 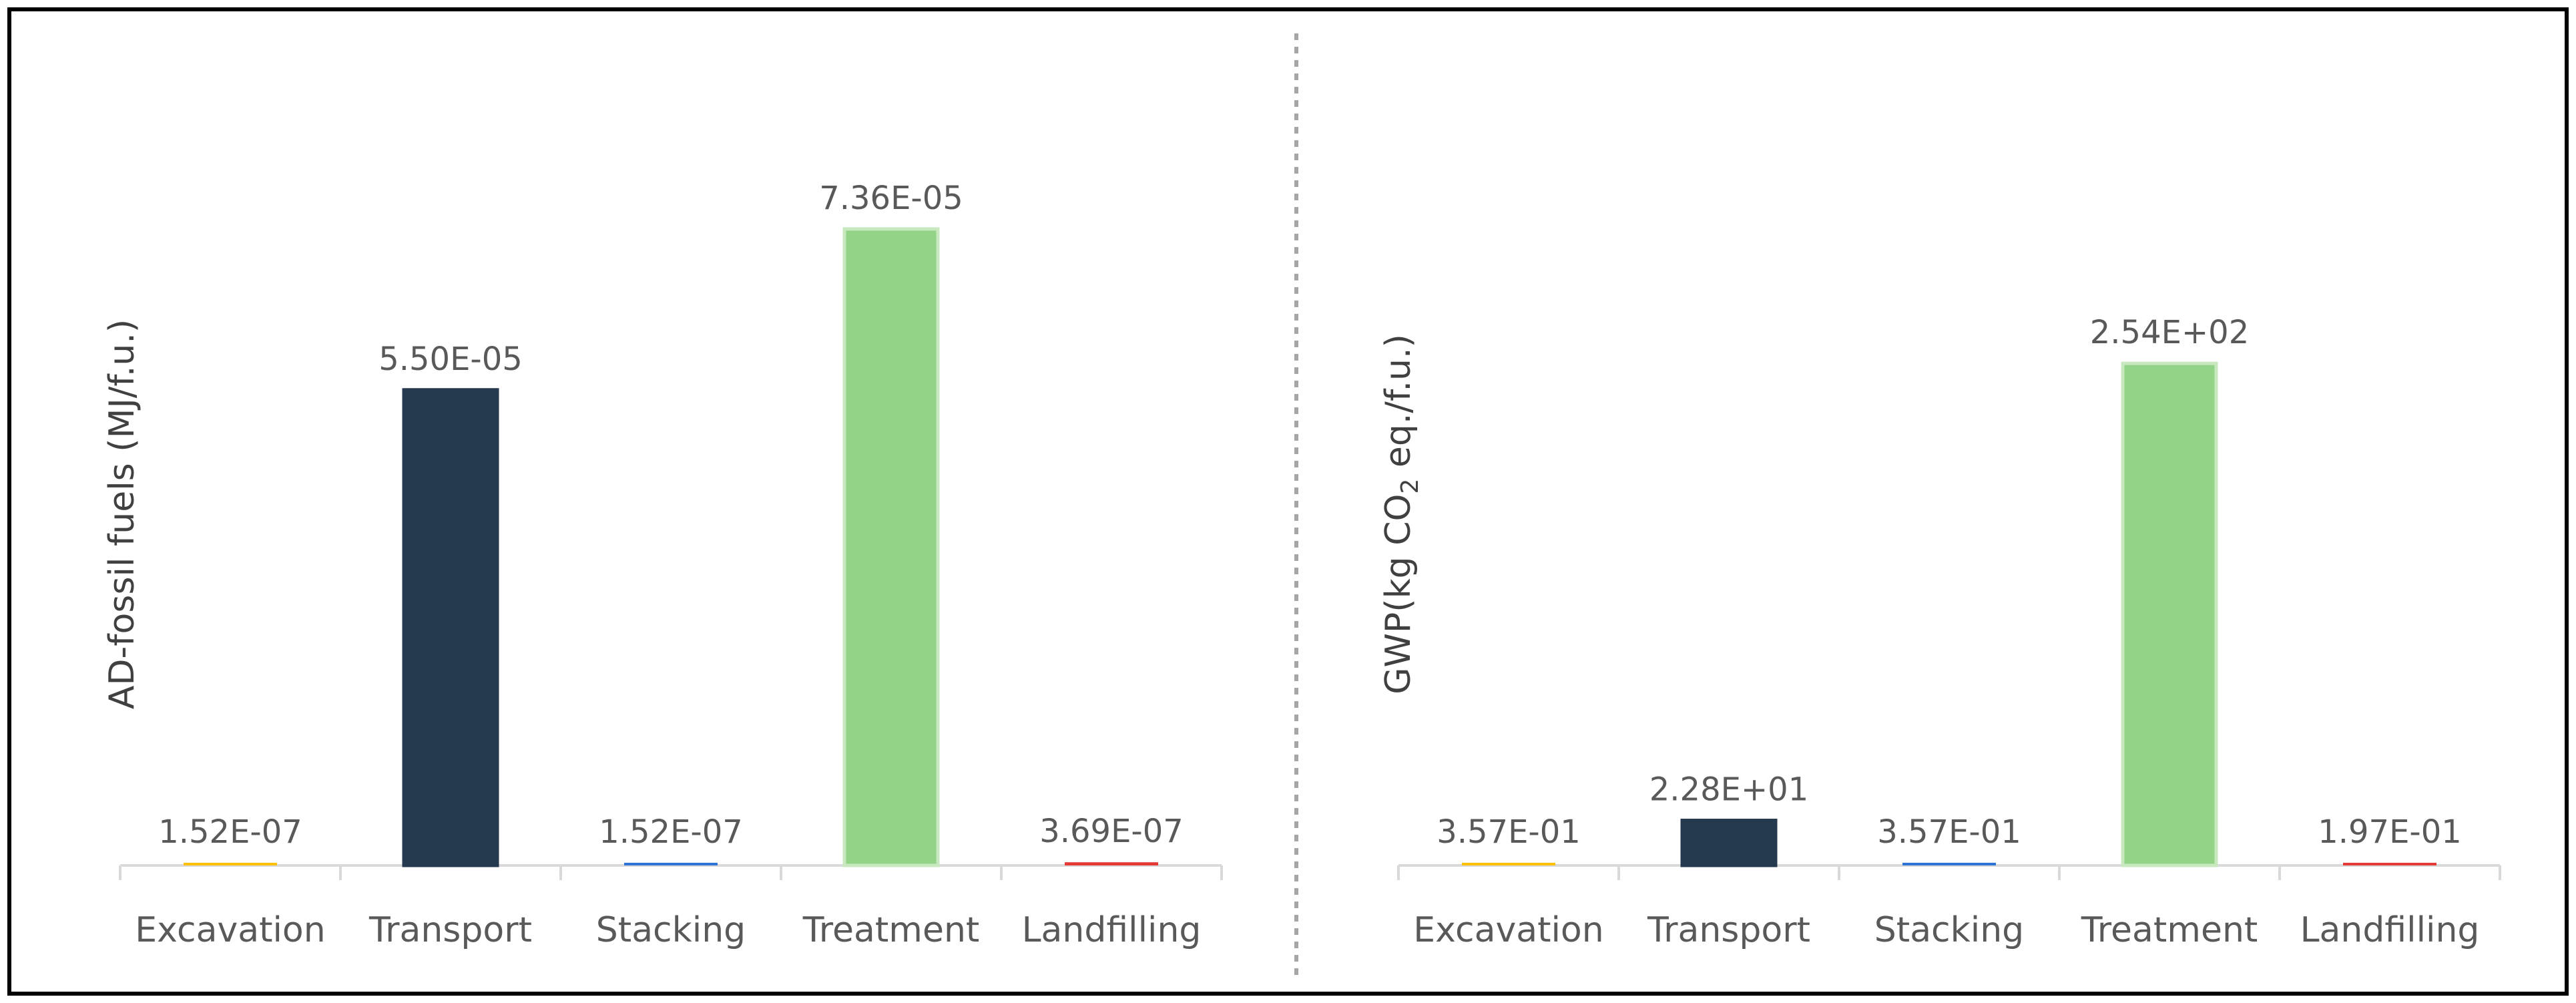 I want to click on right-y-axis-title: GWP(kg CO2 eq./f.u.), so click(x=1401, y=514).